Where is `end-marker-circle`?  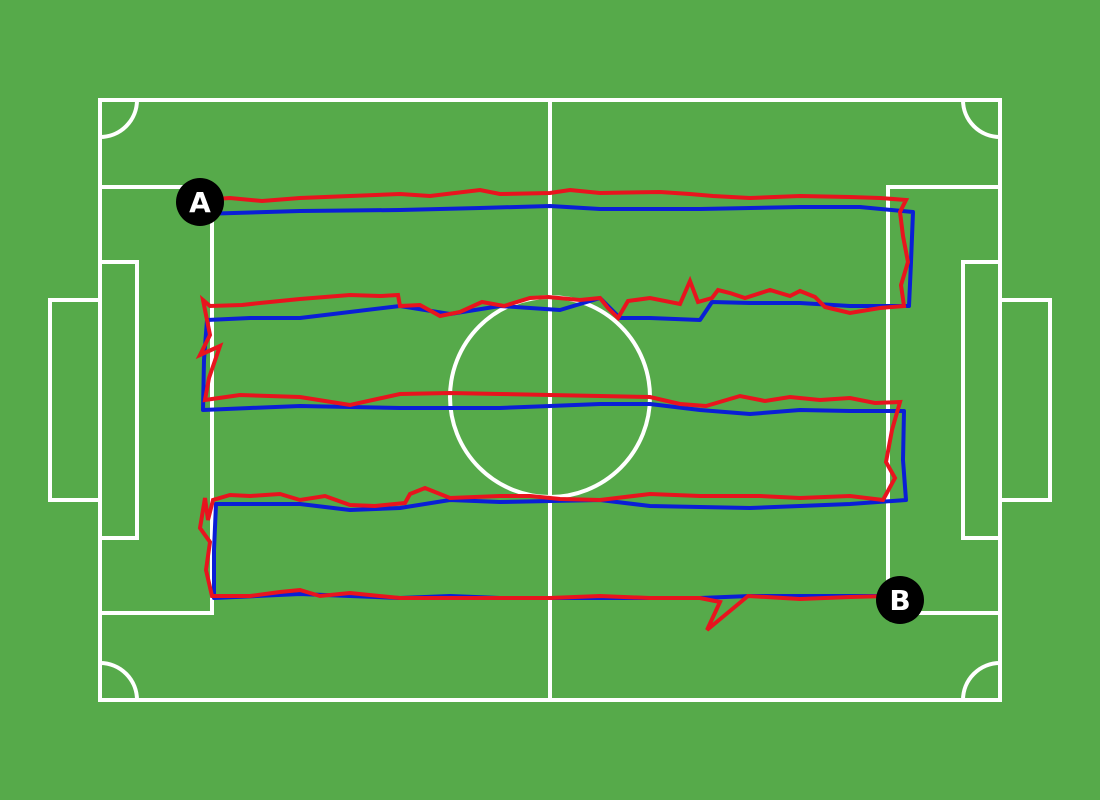
end-marker-circle is located at coordinates (900, 600).